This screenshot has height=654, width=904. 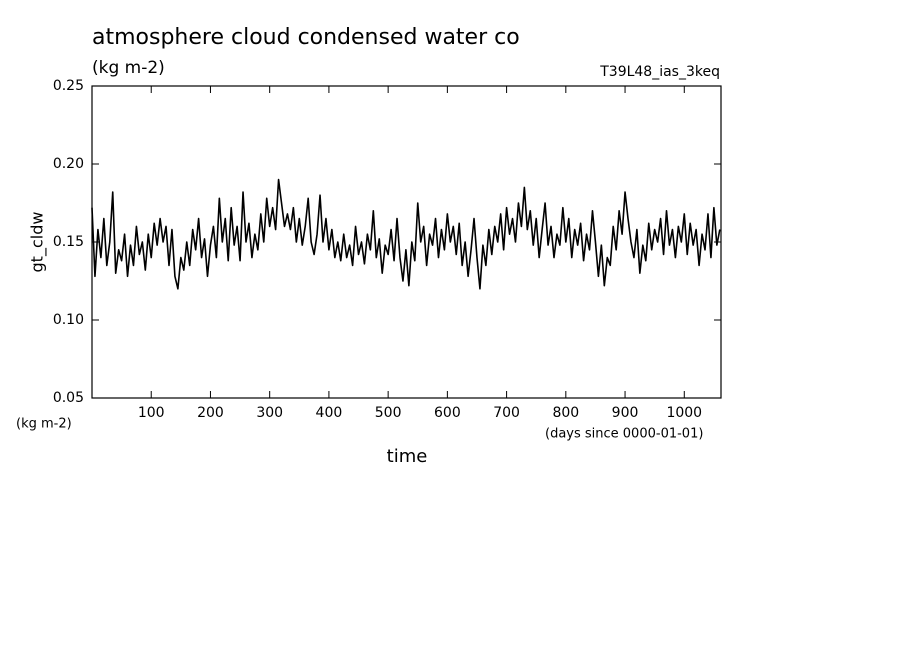 I want to click on y-tick-label: 0.05, so click(x=68, y=398).